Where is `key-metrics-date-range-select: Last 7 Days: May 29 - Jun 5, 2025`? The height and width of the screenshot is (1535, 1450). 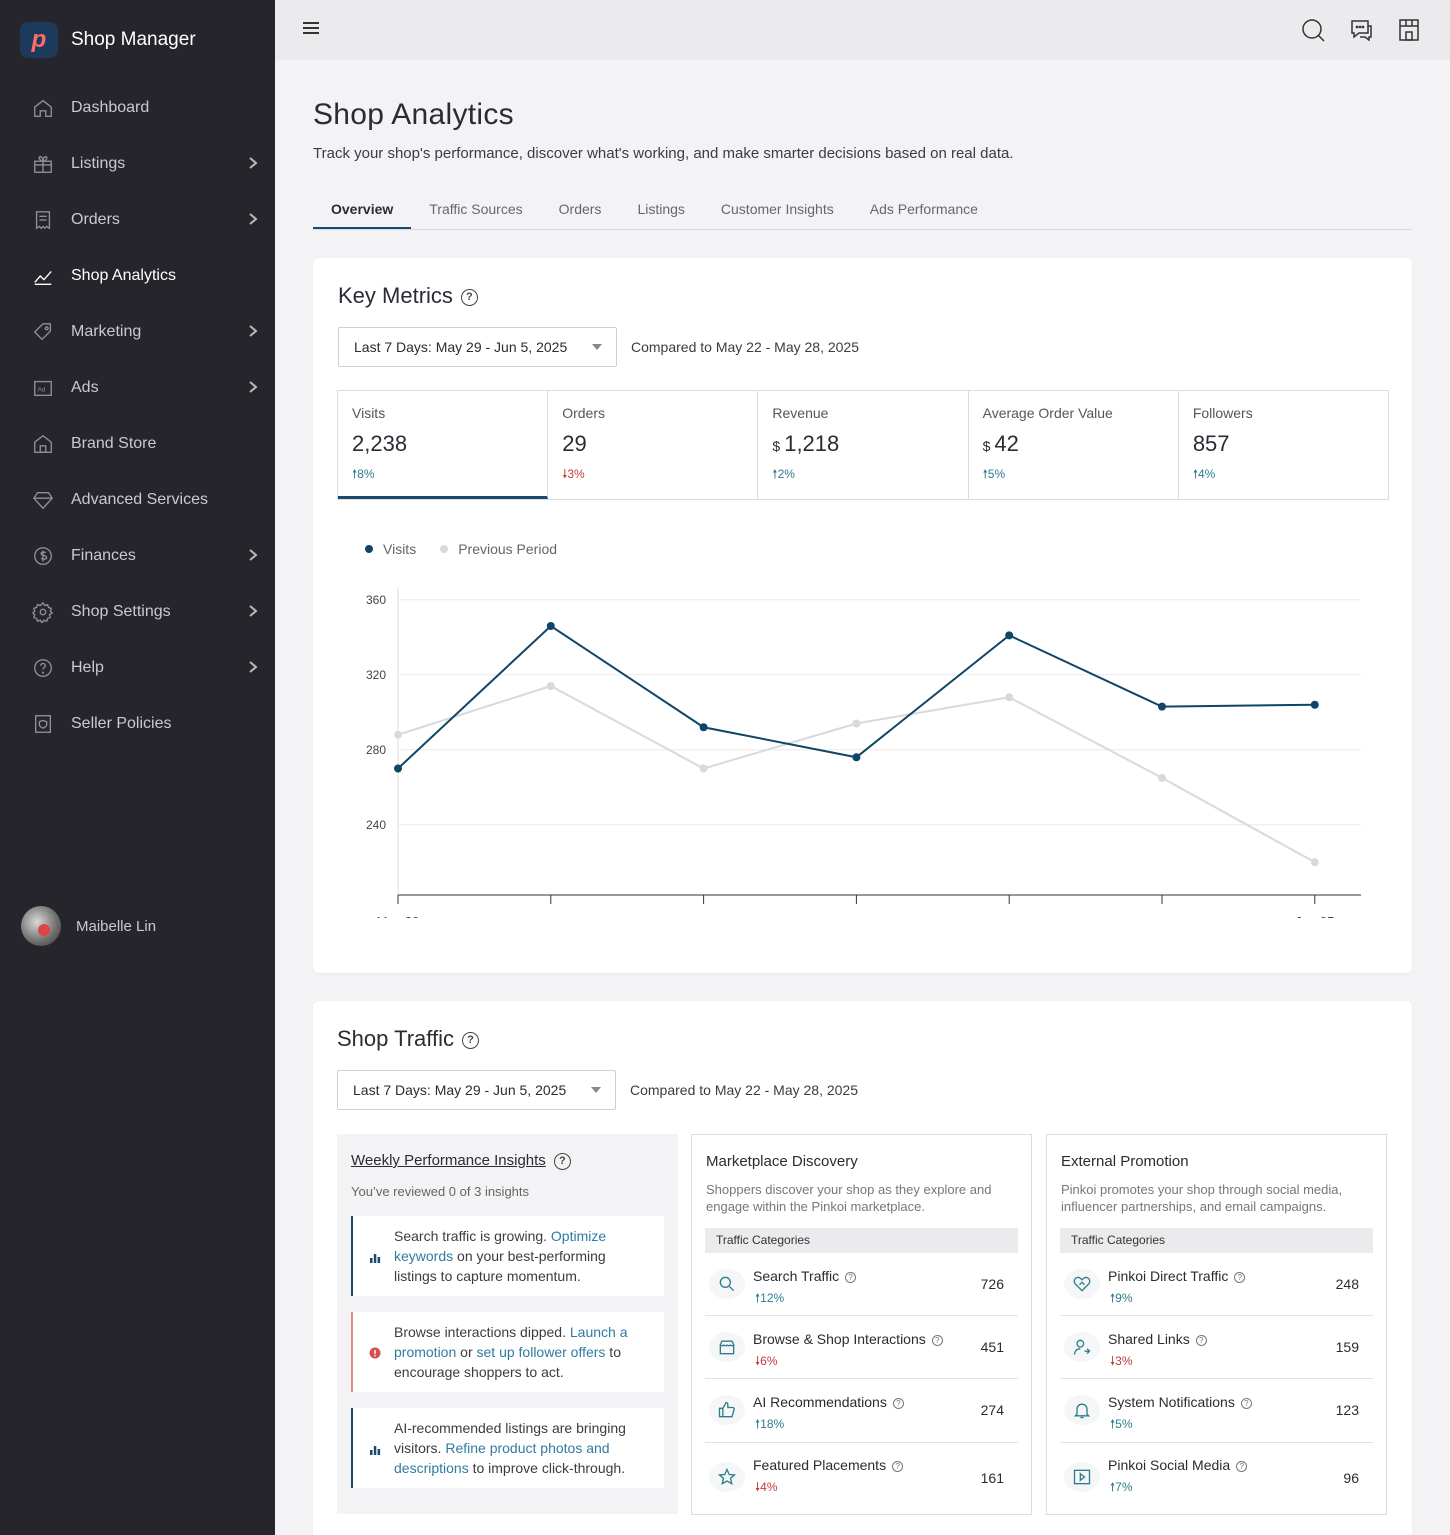 key-metrics-date-range-select: Last 7 Days: May 29 - Jun 5, 2025 is located at coordinates (477, 347).